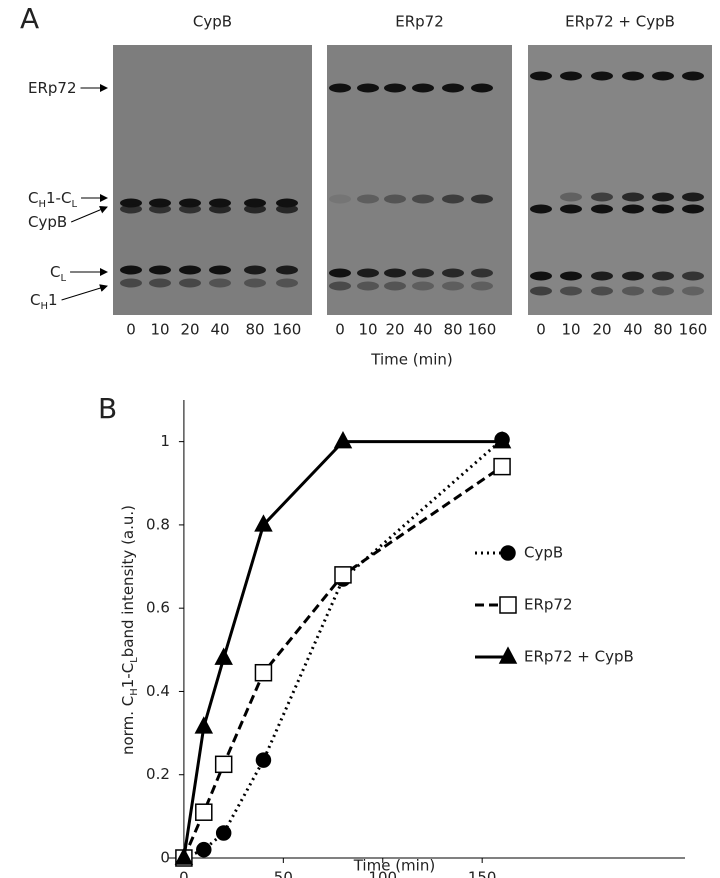 The height and width of the screenshot is (878, 720). Describe the element at coordinates (382, 873) in the screenshot. I see `x-tick-label: 100` at that location.